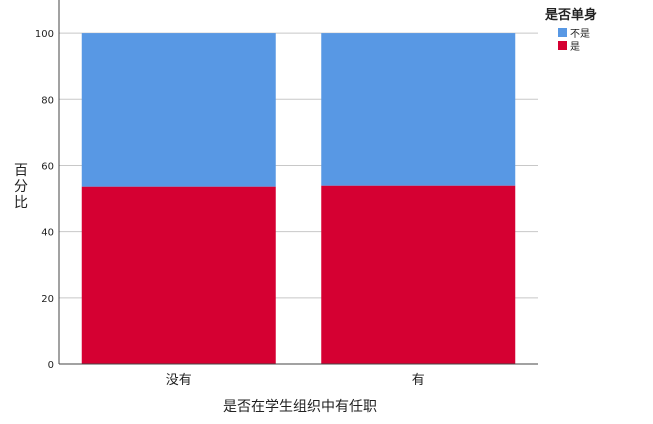  I want to click on legend-label: 不是, so click(580, 34).